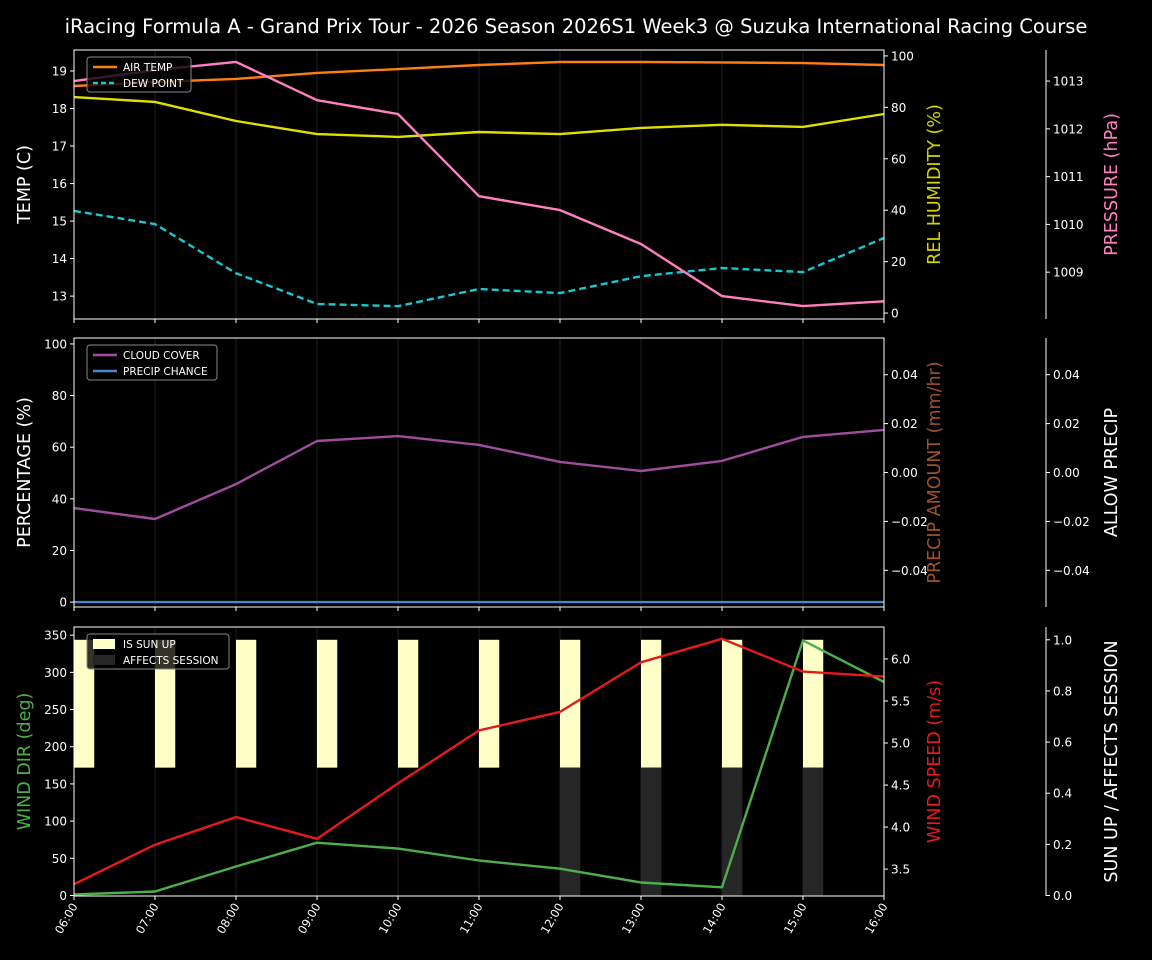  Describe the element at coordinates (1112, 761) in the screenshot. I see `axis-label-right2: SUN UP / AFFECTS SESSION` at that location.